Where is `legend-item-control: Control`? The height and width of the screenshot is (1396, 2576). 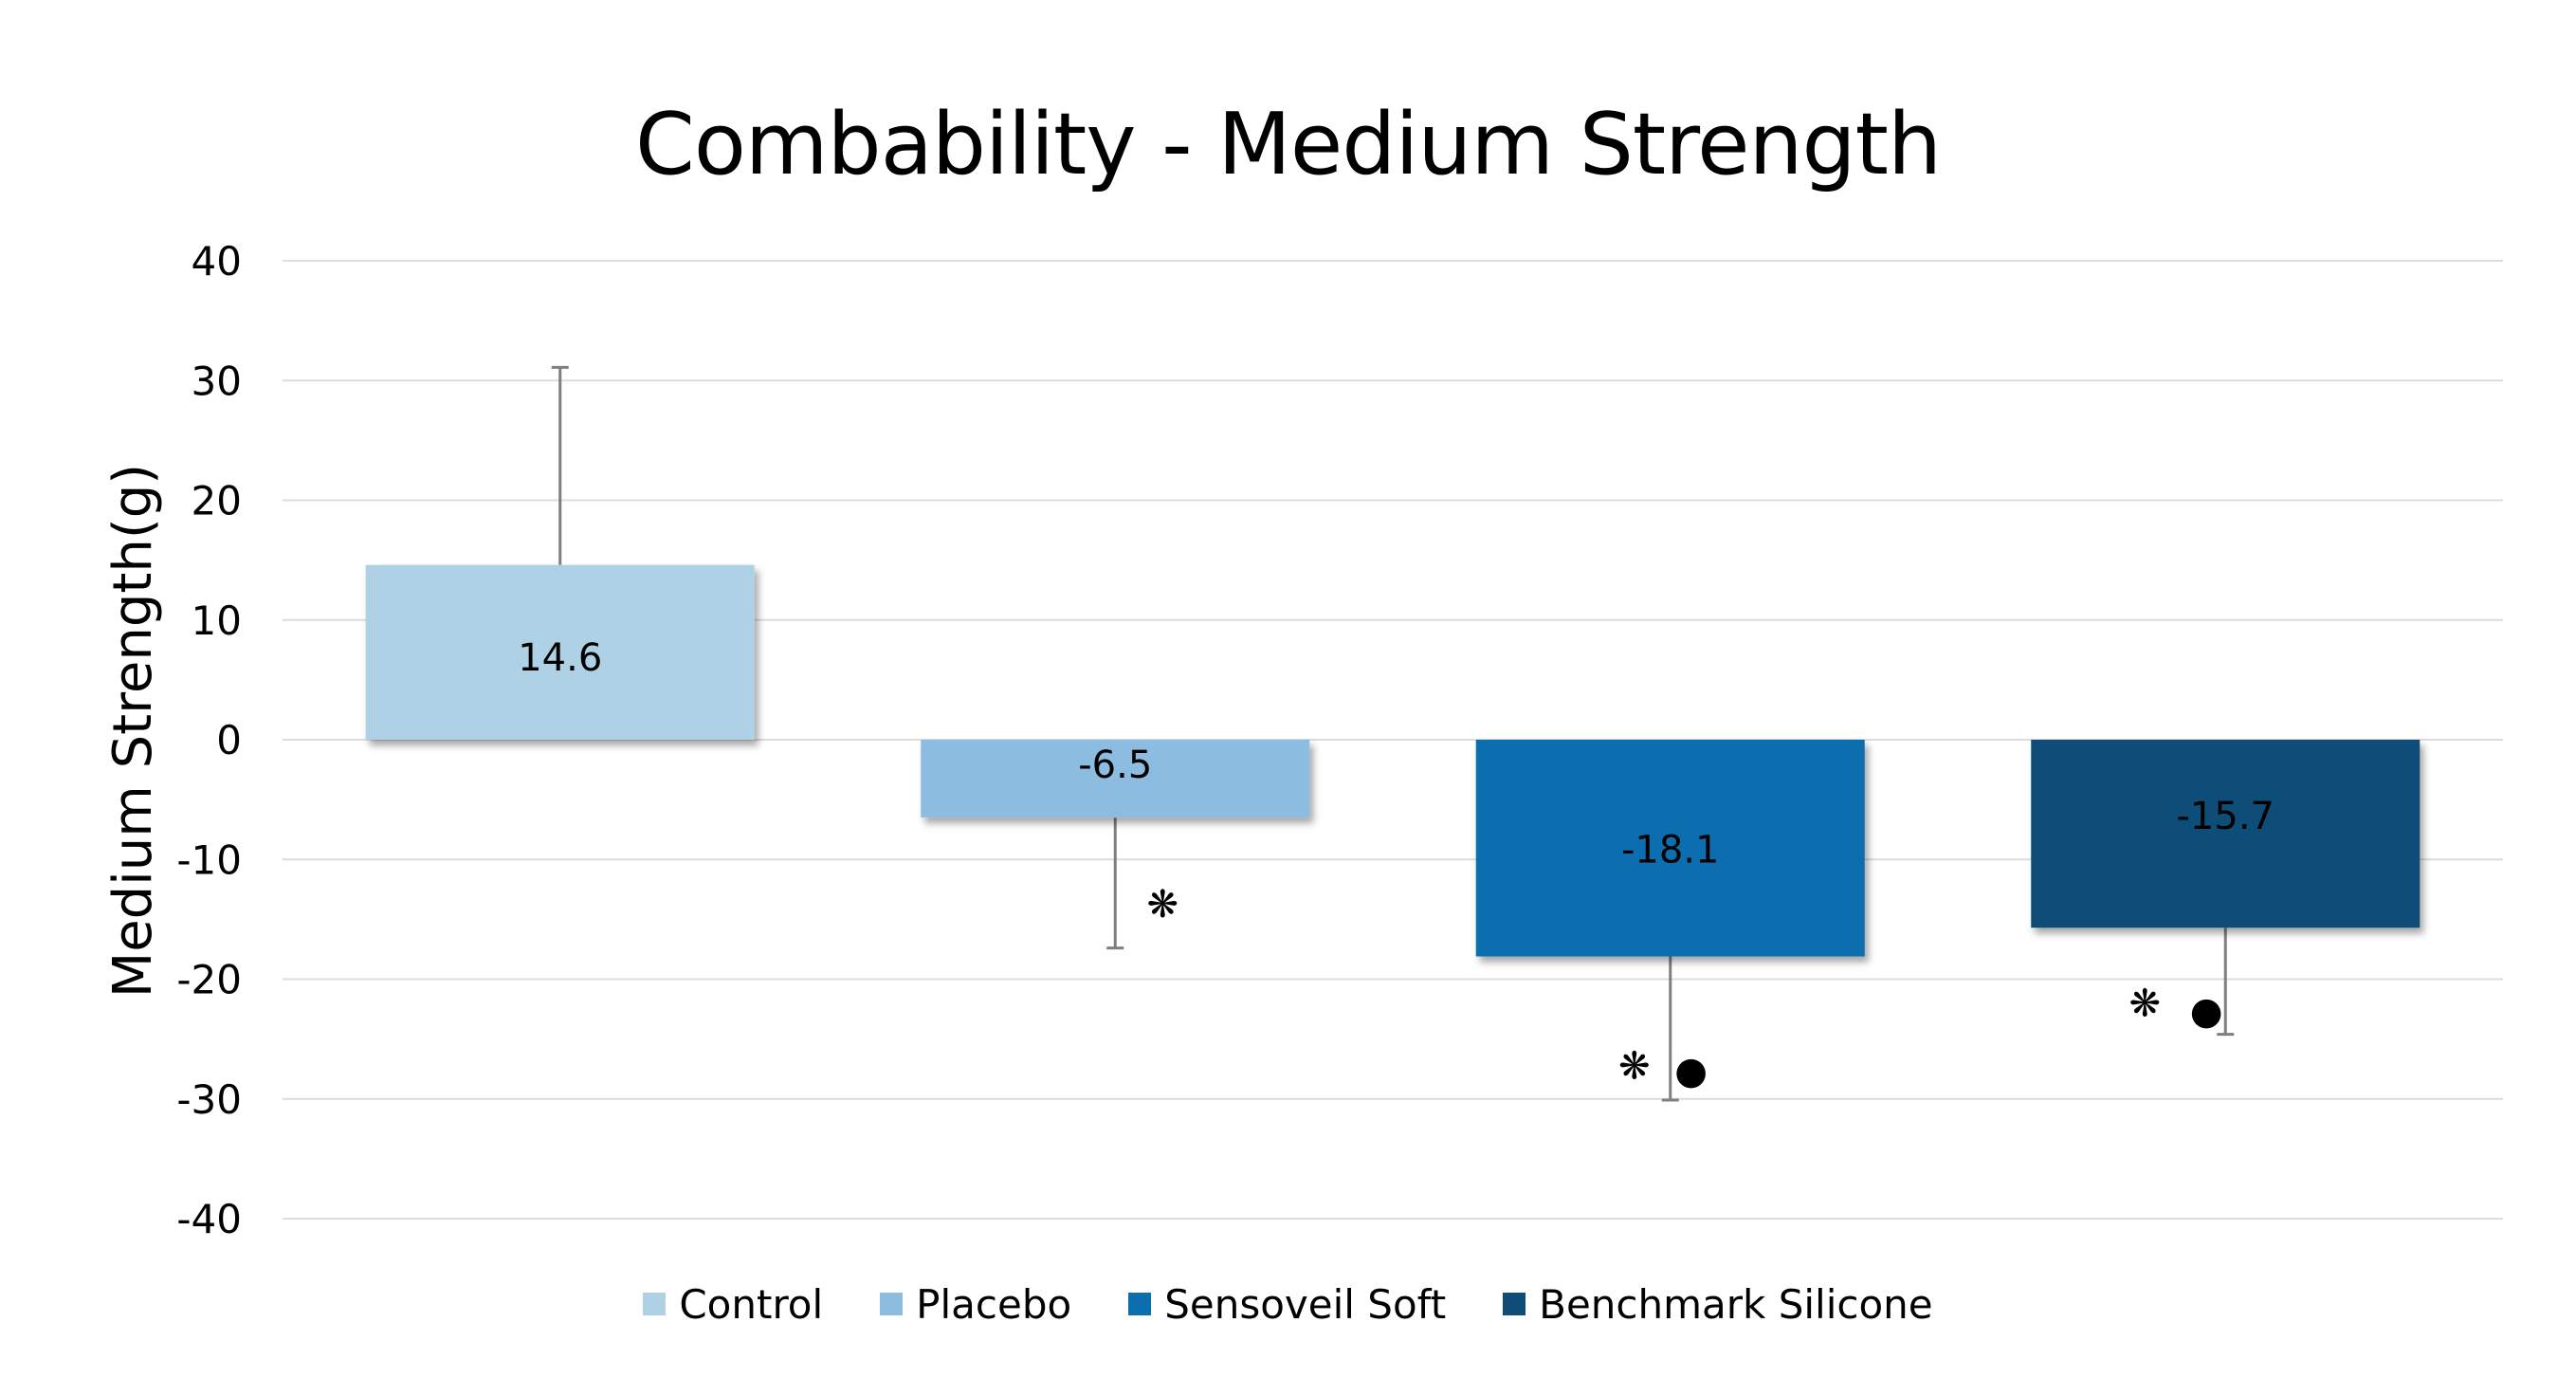
legend-item-control: Control is located at coordinates (733, 1304).